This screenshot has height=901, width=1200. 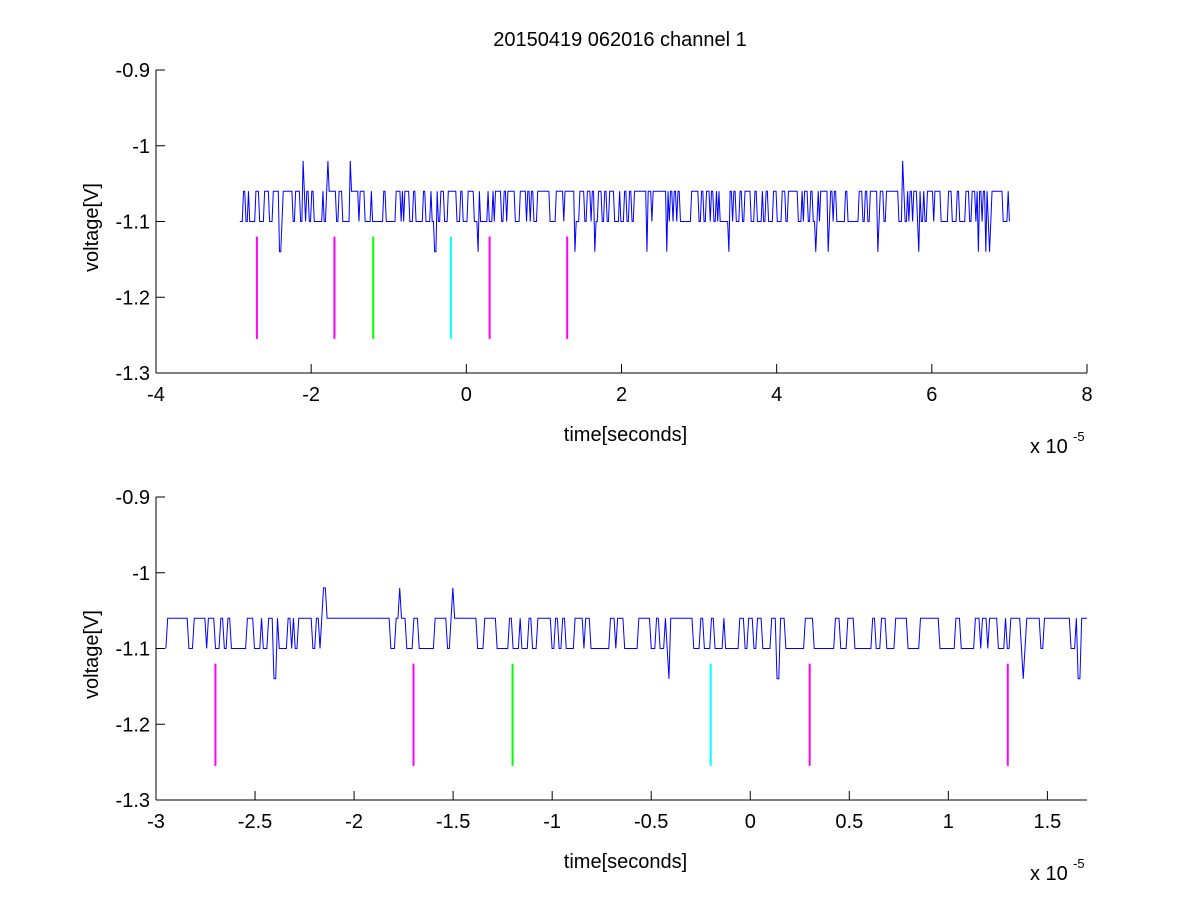 I want to click on x-tick-label: 1, so click(x=948, y=822).